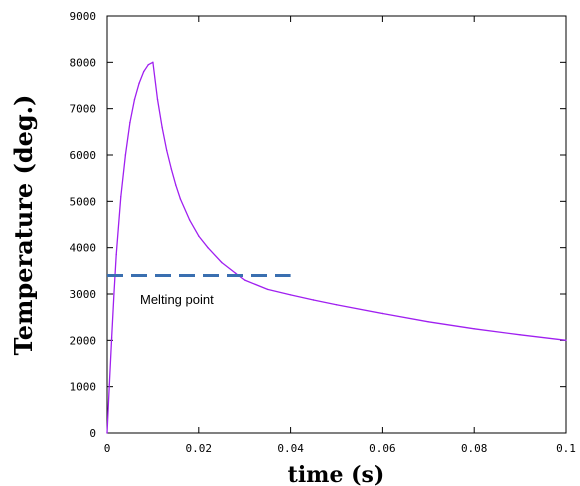 The image size is (580, 486). What do you see at coordinates (92, 433) in the screenshot?
I see `y-tick-label: 0` at bounding box center [92, 433].